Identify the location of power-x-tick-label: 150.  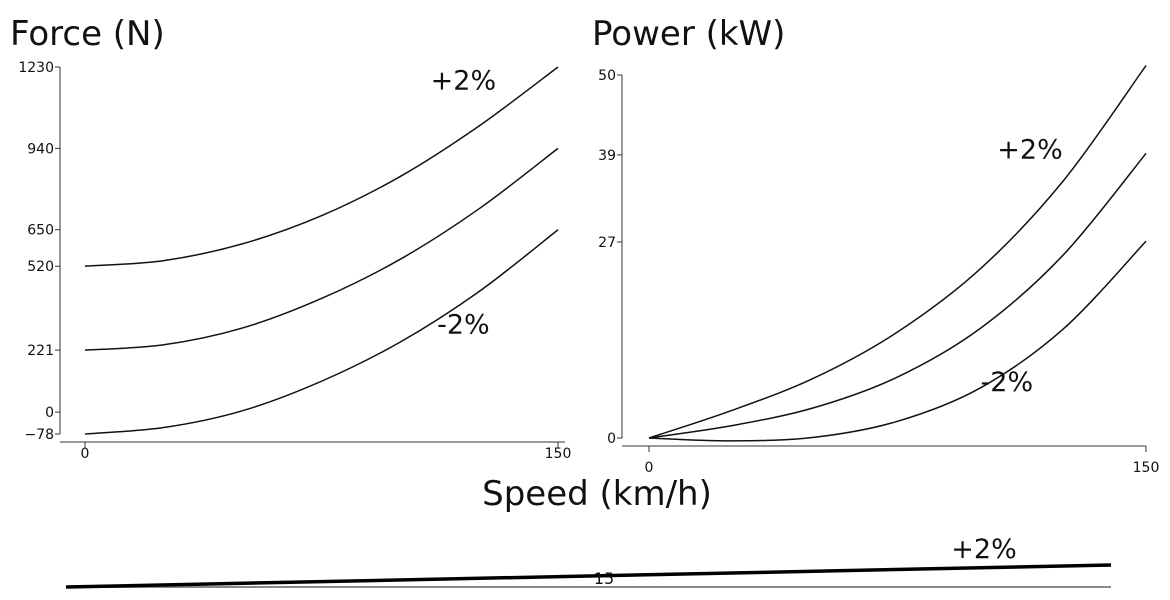
(1146, 468).